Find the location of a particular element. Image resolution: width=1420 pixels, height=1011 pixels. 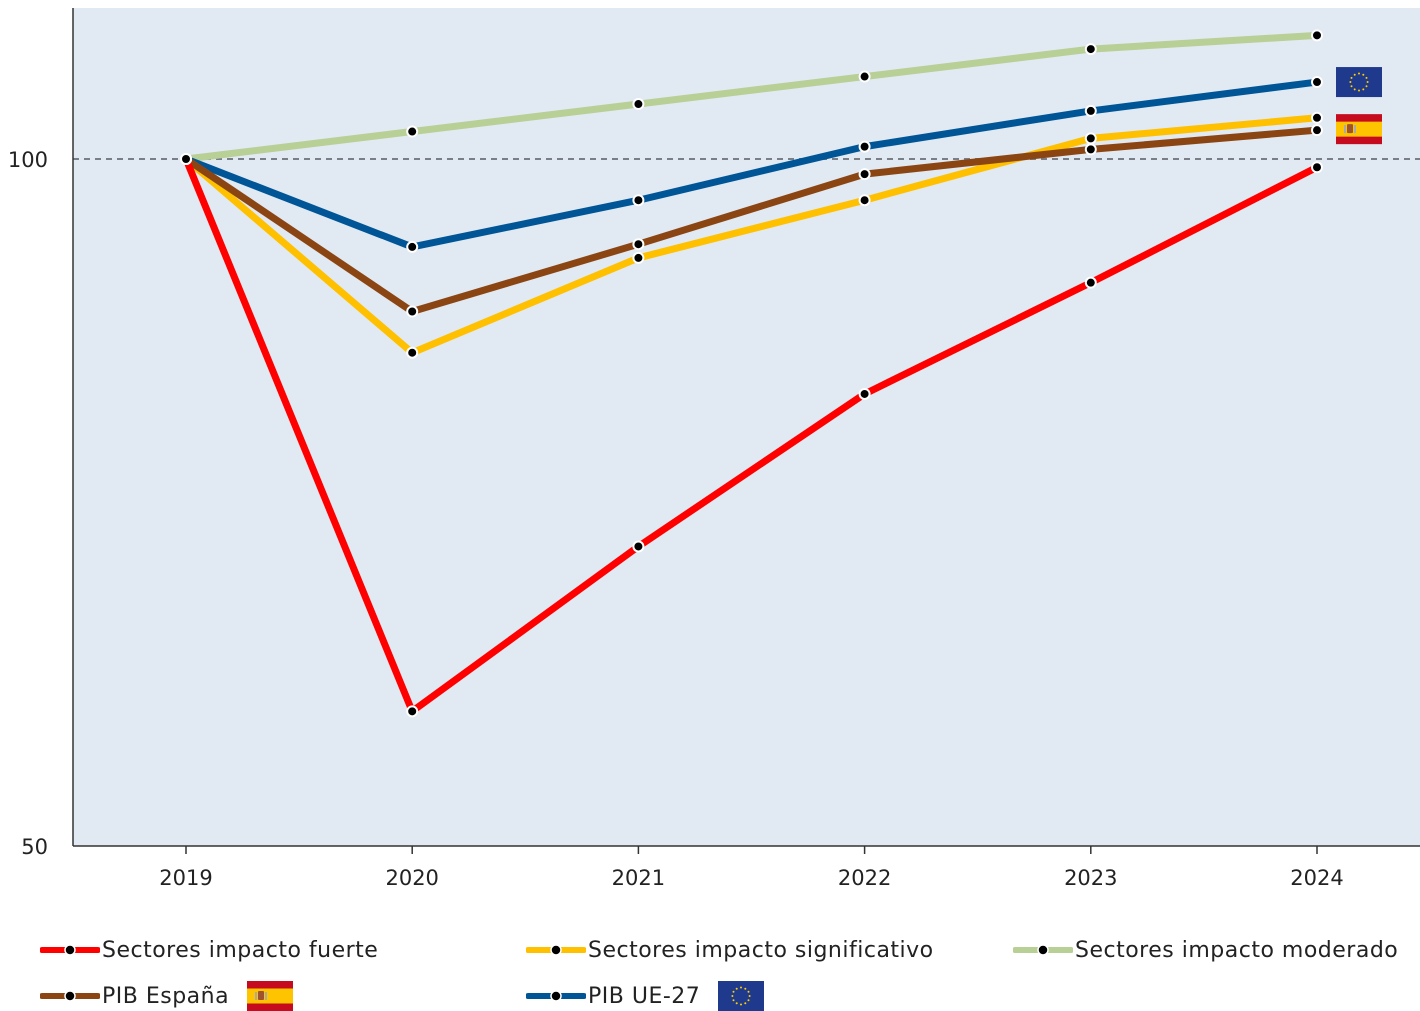

legend-item-impacto-moderado: Sectores impacto moderado is located at coordinates (1205, 950).